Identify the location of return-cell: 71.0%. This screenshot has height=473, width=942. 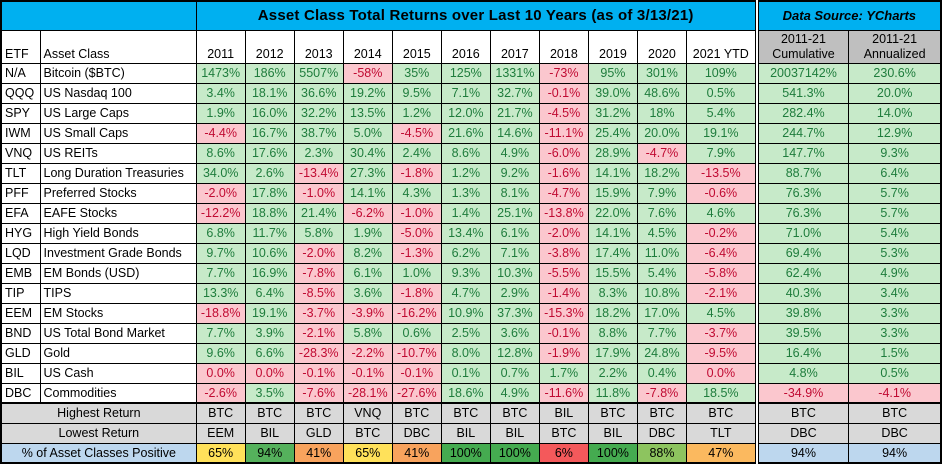
(802, 233).